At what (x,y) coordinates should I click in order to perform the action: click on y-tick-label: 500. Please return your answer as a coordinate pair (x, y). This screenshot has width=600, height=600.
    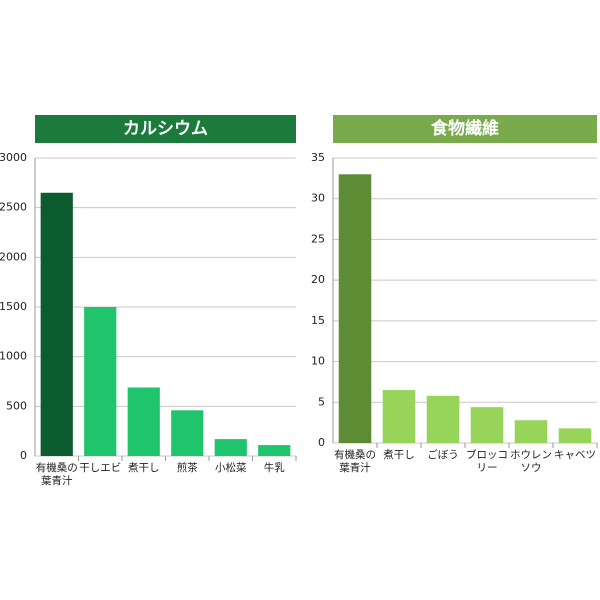
    Looking at the image, I should click on (16, 405).